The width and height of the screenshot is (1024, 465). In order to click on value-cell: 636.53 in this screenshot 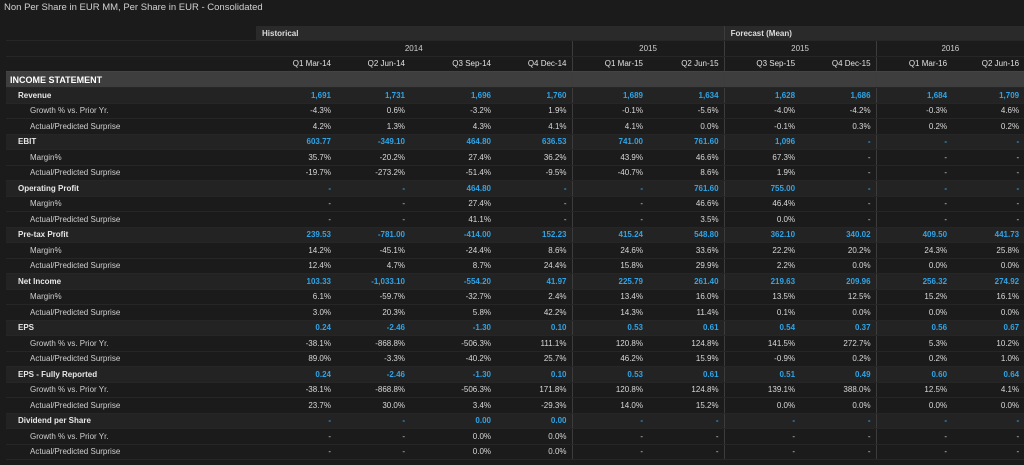, I will do `click(534, 142)`.